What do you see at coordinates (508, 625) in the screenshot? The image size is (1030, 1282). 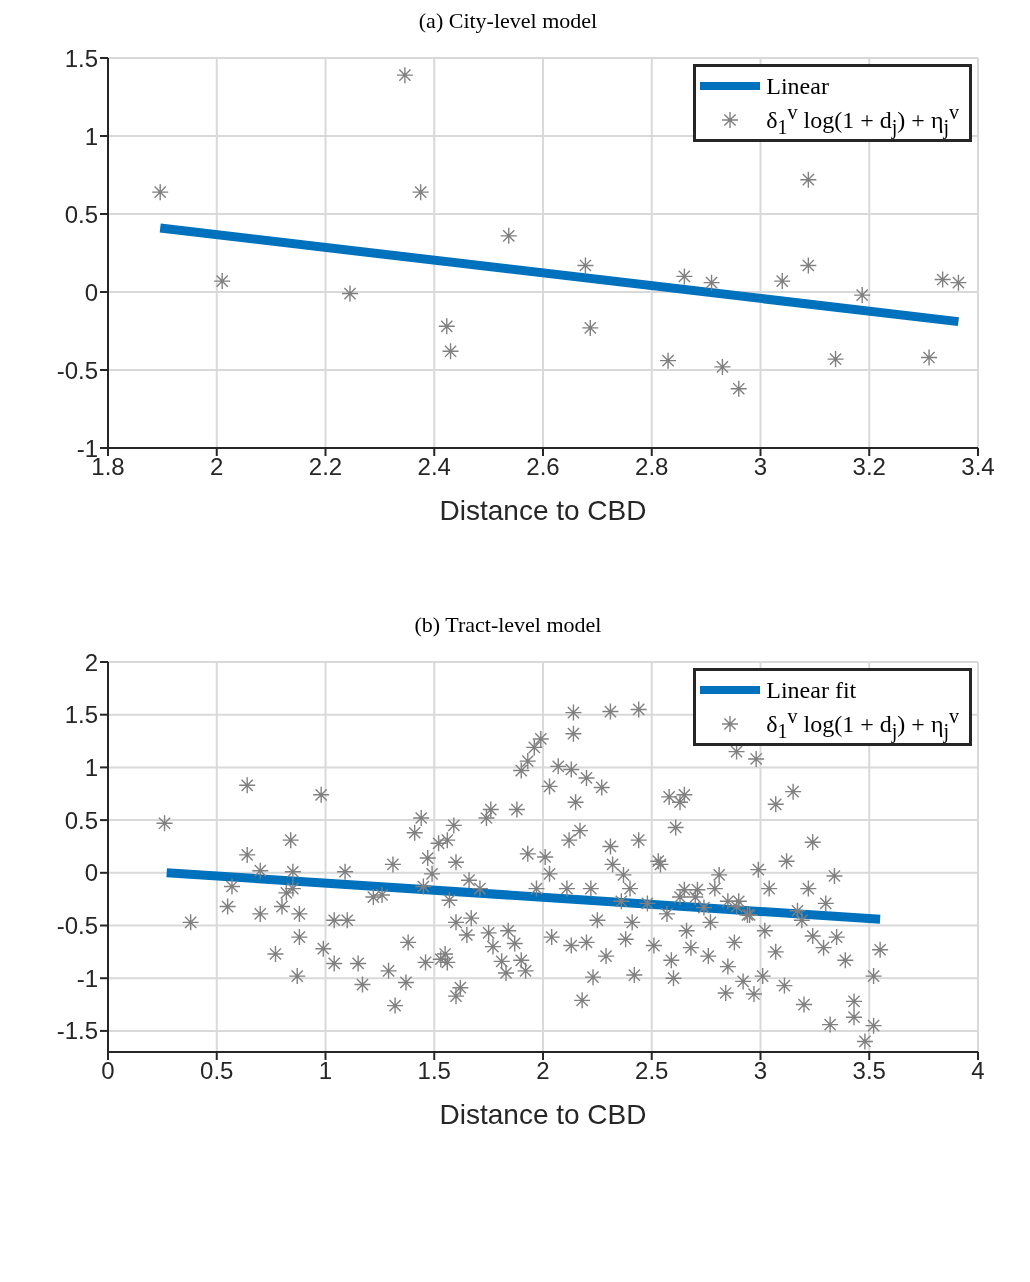 I see `chart-title: (b) Tract-level model` at bounding box center [508, 625].